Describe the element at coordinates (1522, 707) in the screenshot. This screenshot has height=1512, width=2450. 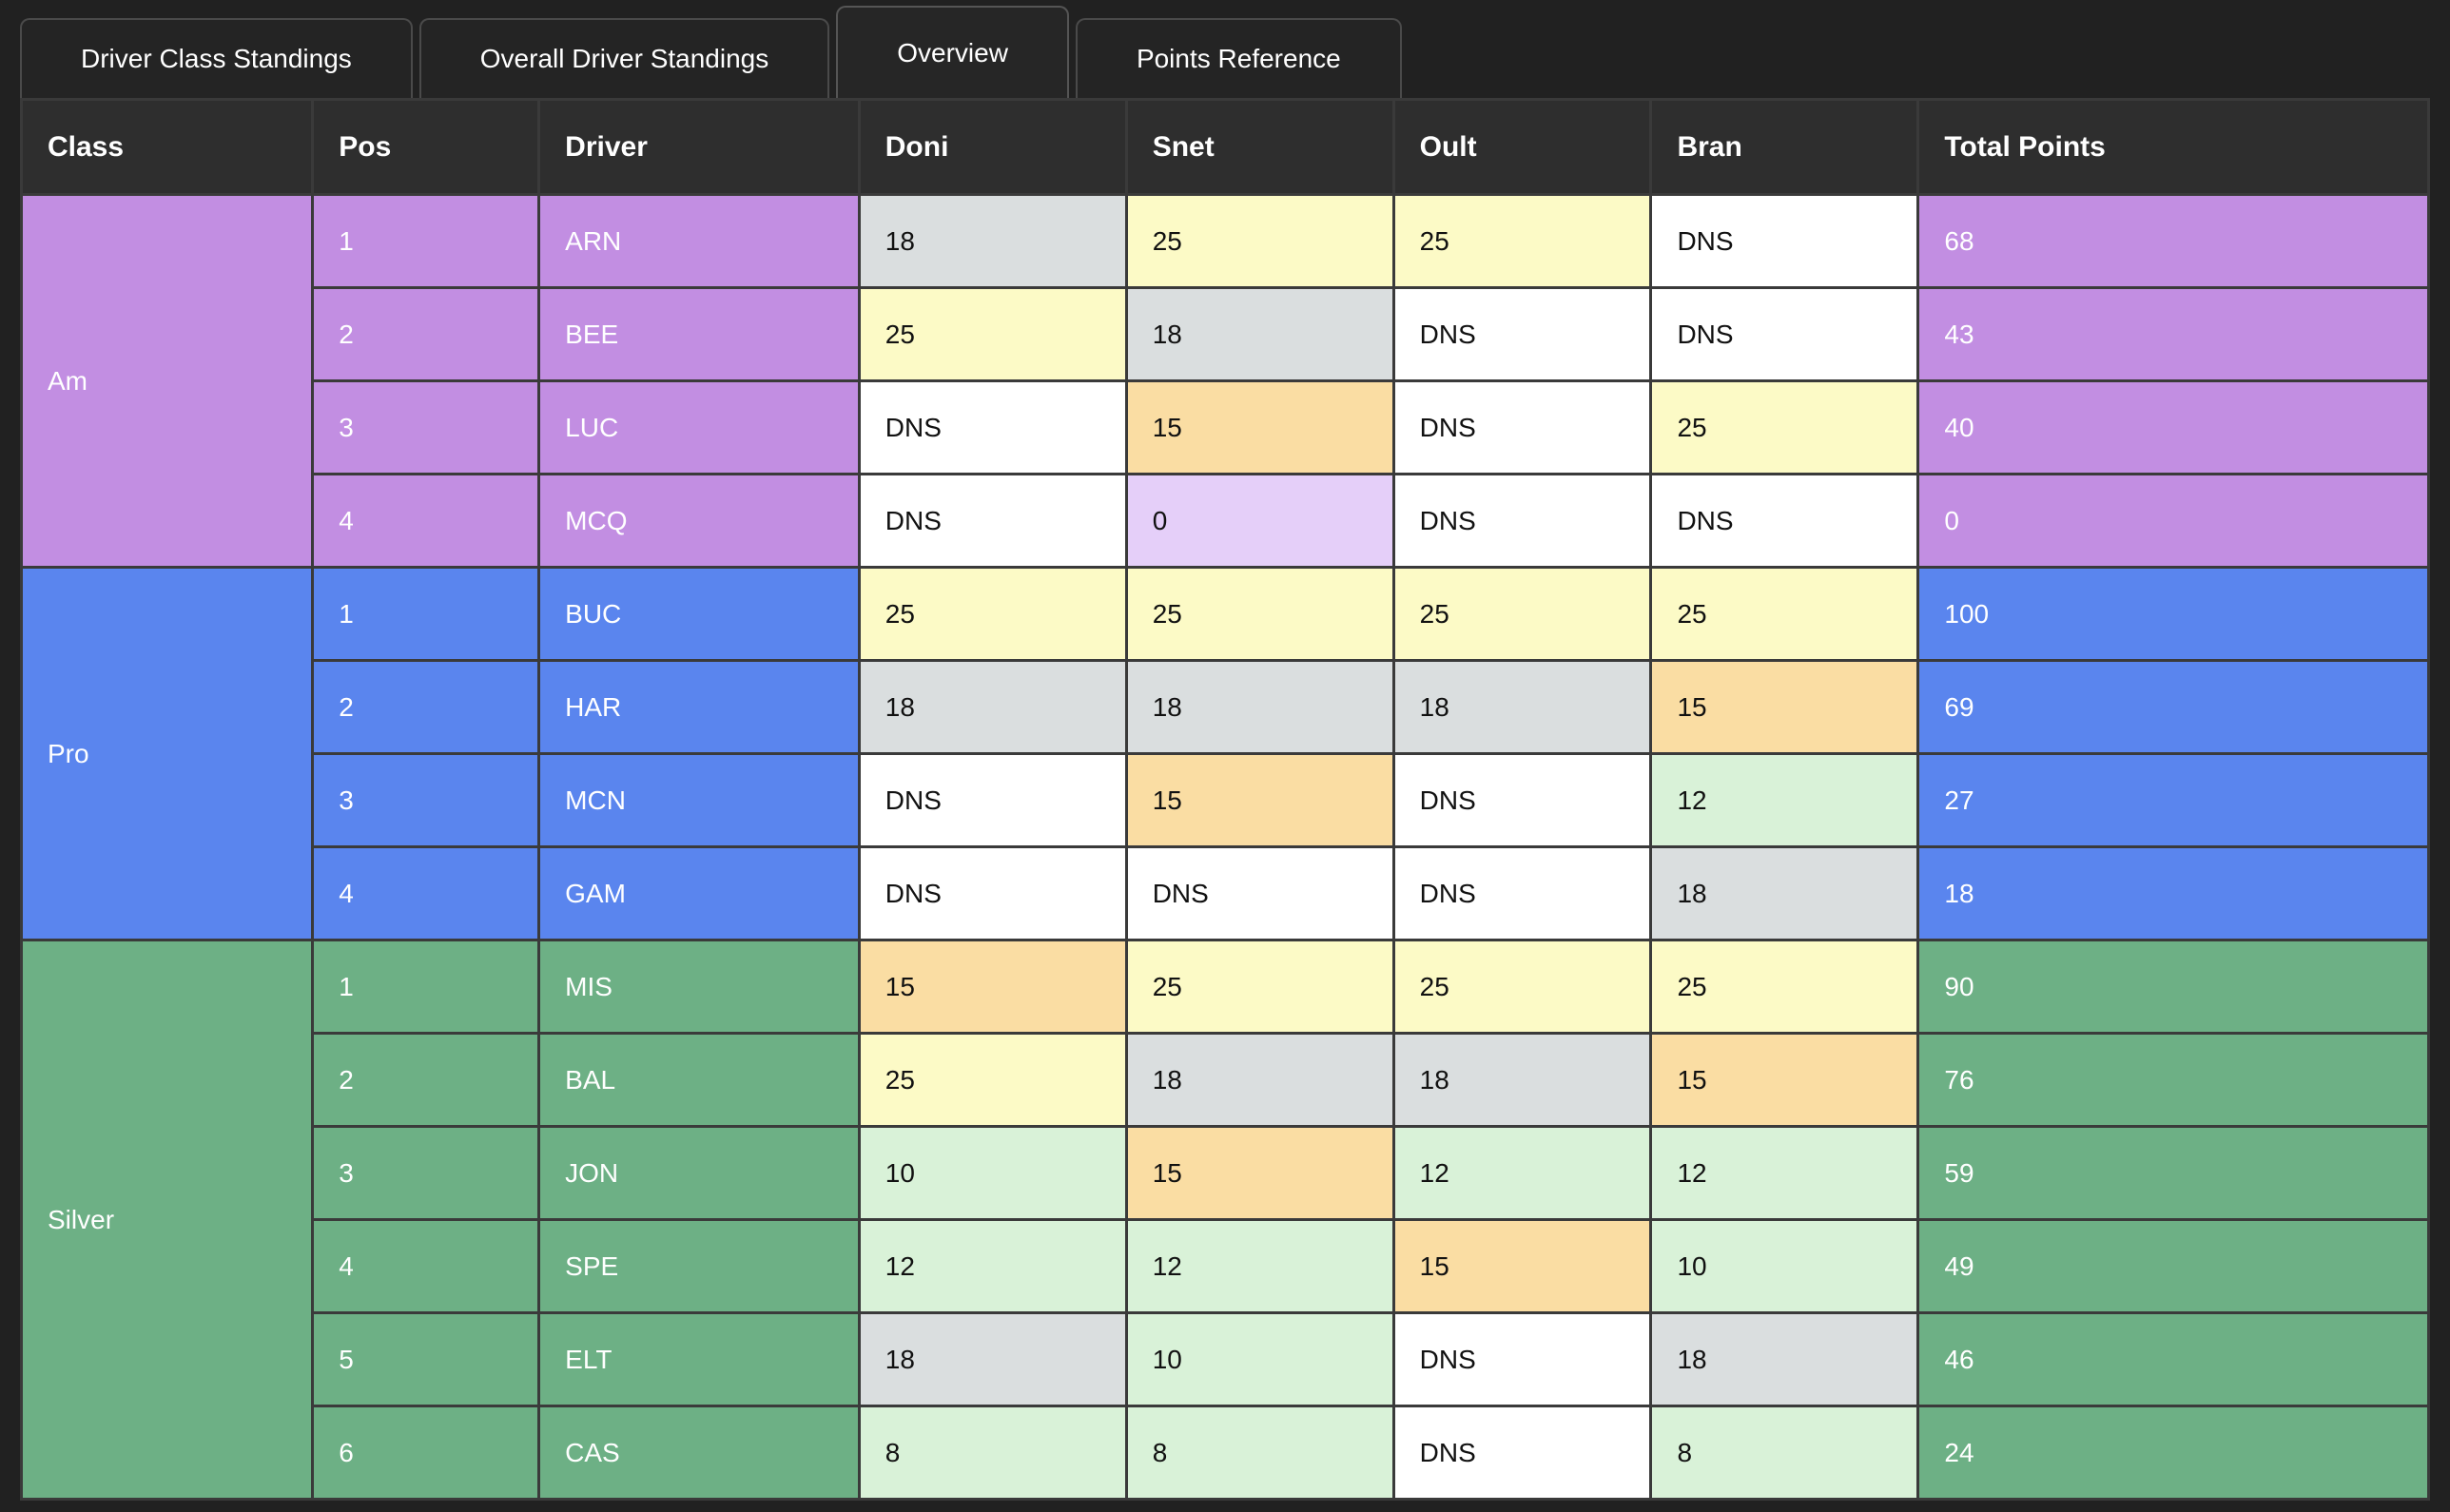
I see `score-cell-oult: 18` at that location.